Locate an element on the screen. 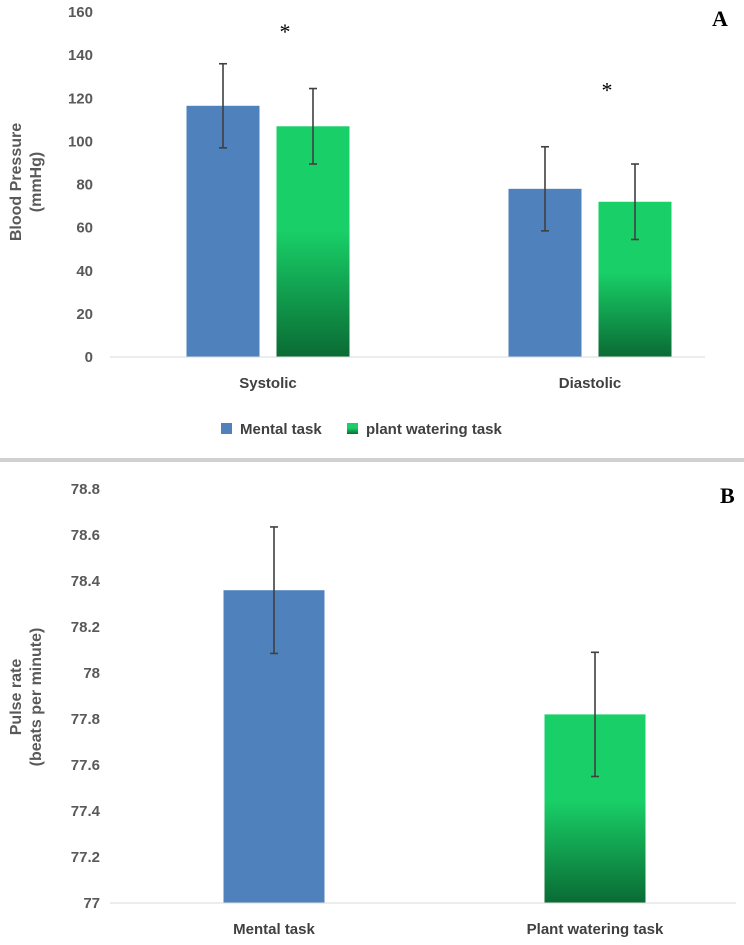 This screenshot has height=945, width=744. panel-a-y-tick-label: 140 is located at coordinates (80, 55).